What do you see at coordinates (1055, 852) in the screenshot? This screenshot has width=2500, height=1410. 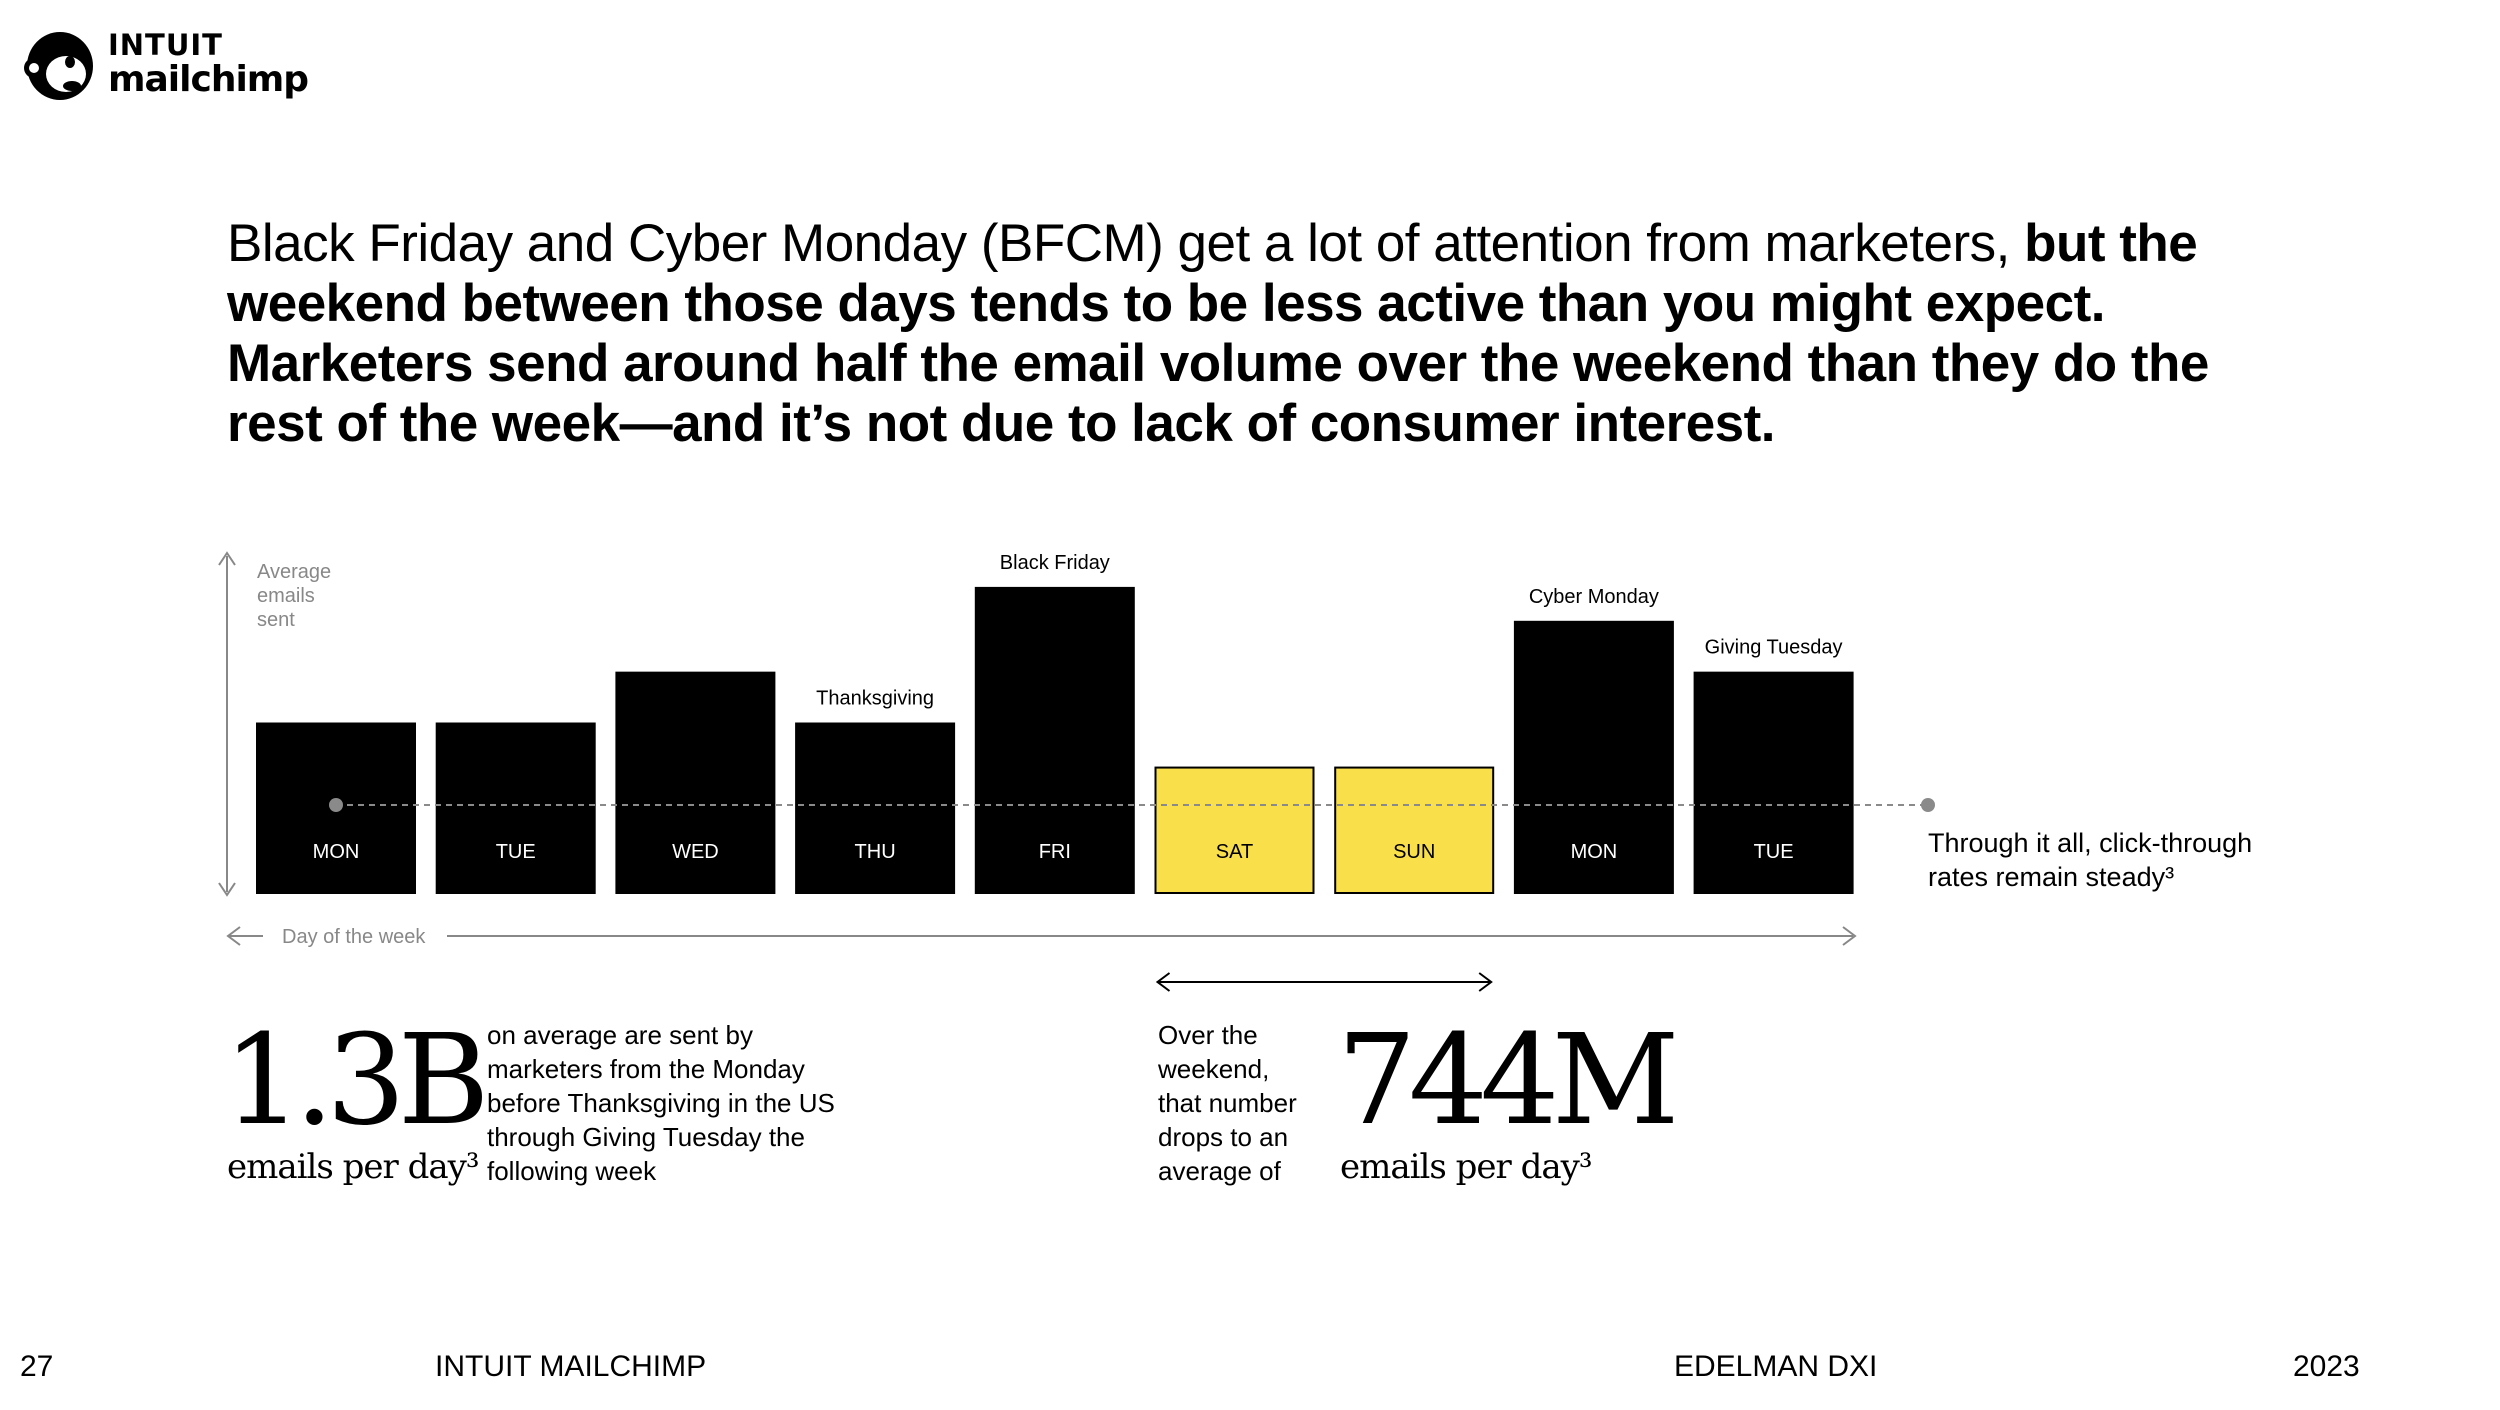 I see `bar-label-fri-4: FRI` at bounding box center [1055, 852].